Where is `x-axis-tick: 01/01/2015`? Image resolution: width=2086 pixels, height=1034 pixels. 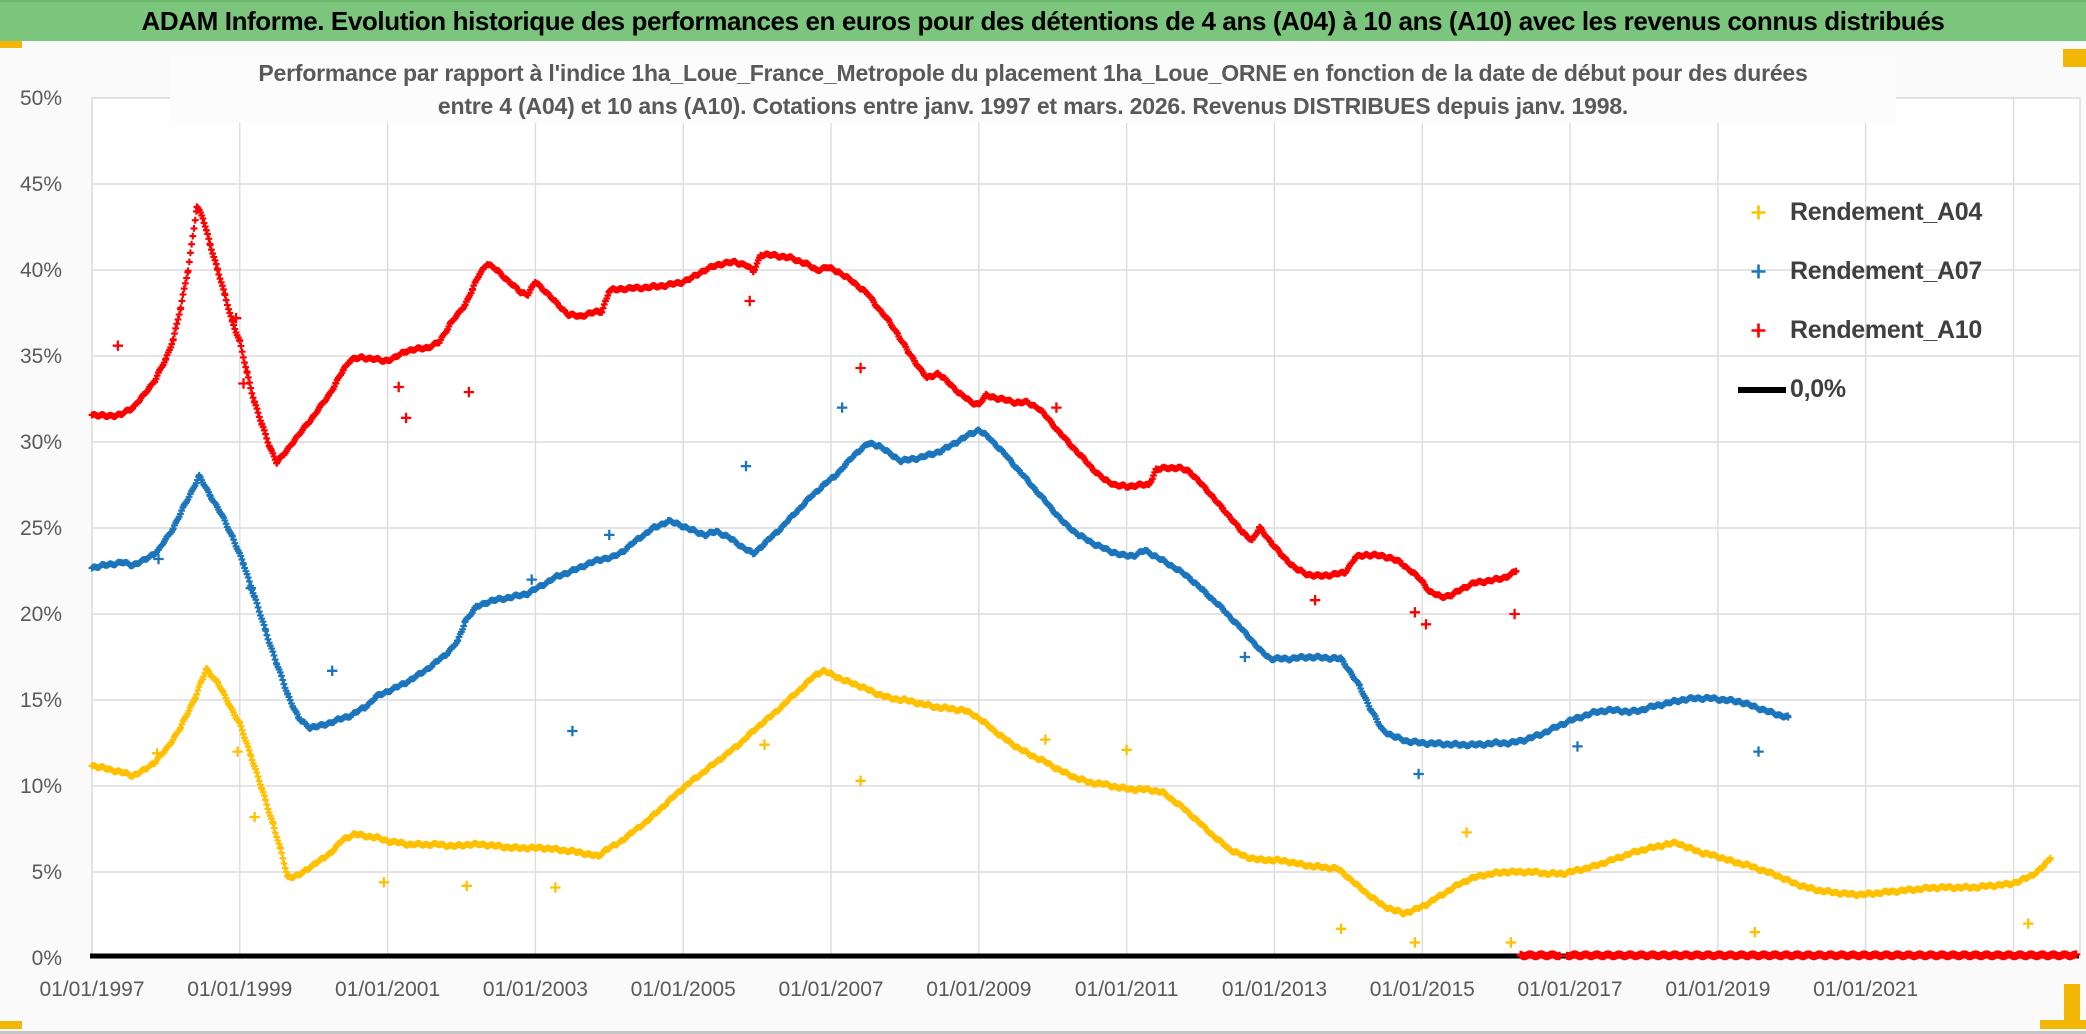 x-axis-tick: 01/01/2015 is located at coordinates (1422, 989).